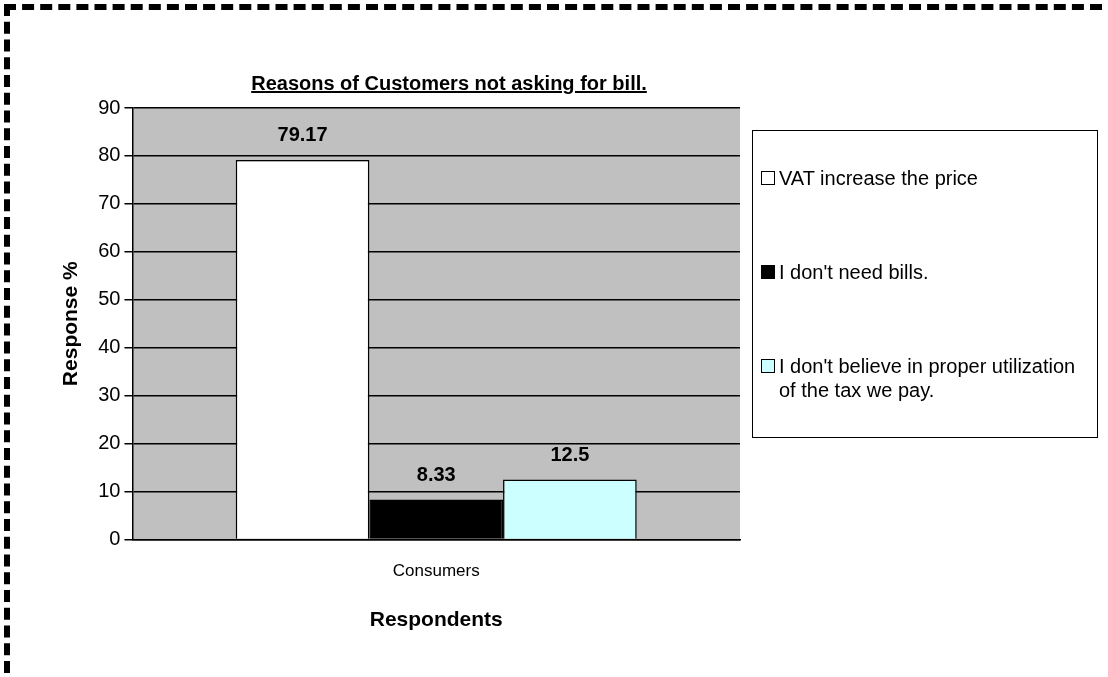 Image resolution: width=1108 pixels, height=677 pixels. Describe the element at coordinates (878, 178) in the screenshot. I see `legend-label: VAT increase the price` at that location.